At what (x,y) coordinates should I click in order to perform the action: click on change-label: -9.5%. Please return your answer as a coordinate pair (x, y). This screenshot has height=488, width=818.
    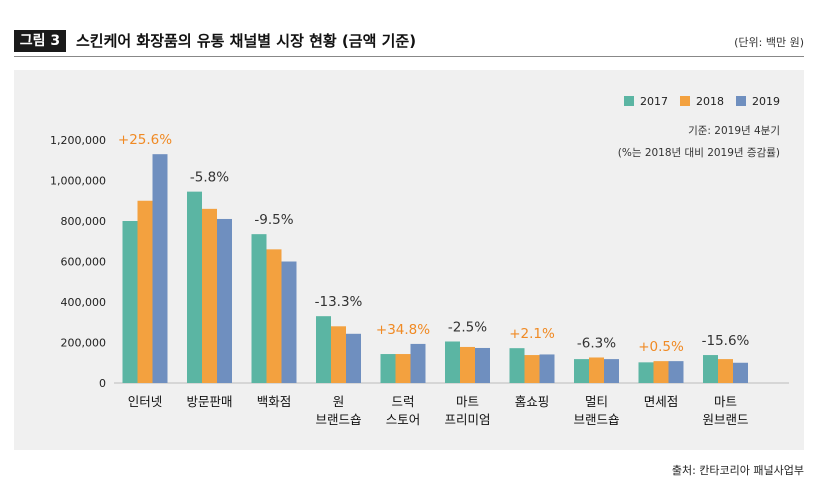
    Looking at the image, I should click on (273, 220).